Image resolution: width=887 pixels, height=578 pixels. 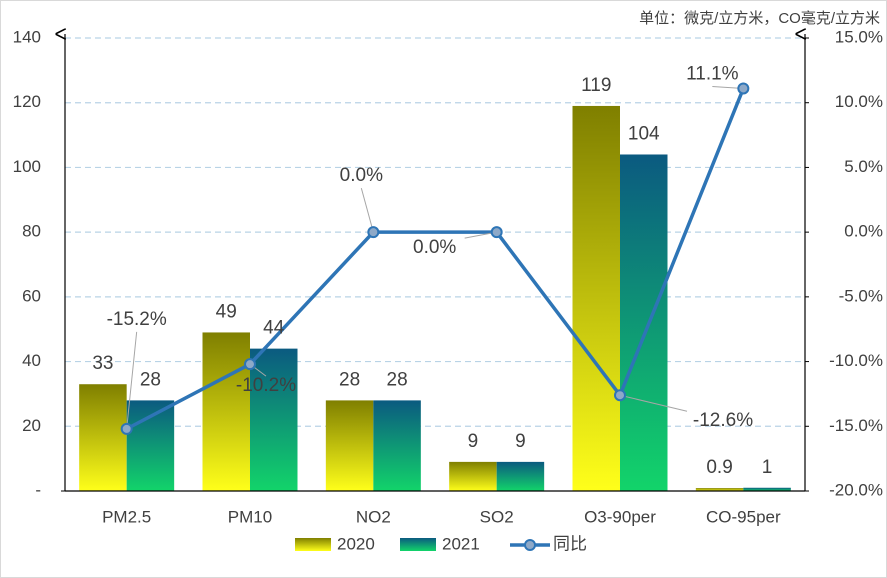 I want to click on x-tick-label: PM2.5, so click(x=126, y=516).